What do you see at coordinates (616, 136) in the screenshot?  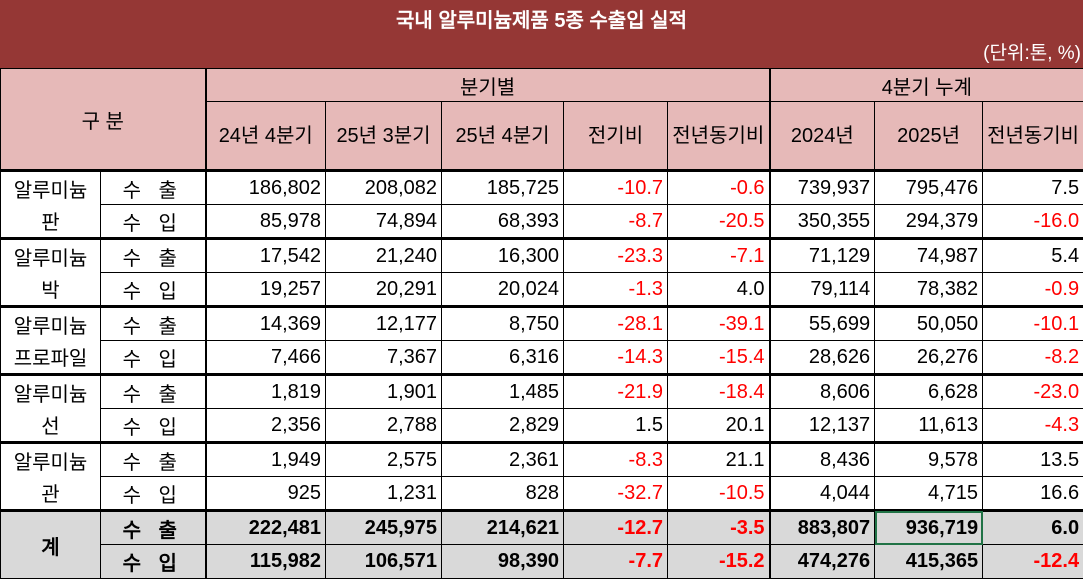 I see `column-header: 전기비` at bounding box center [616, 136].